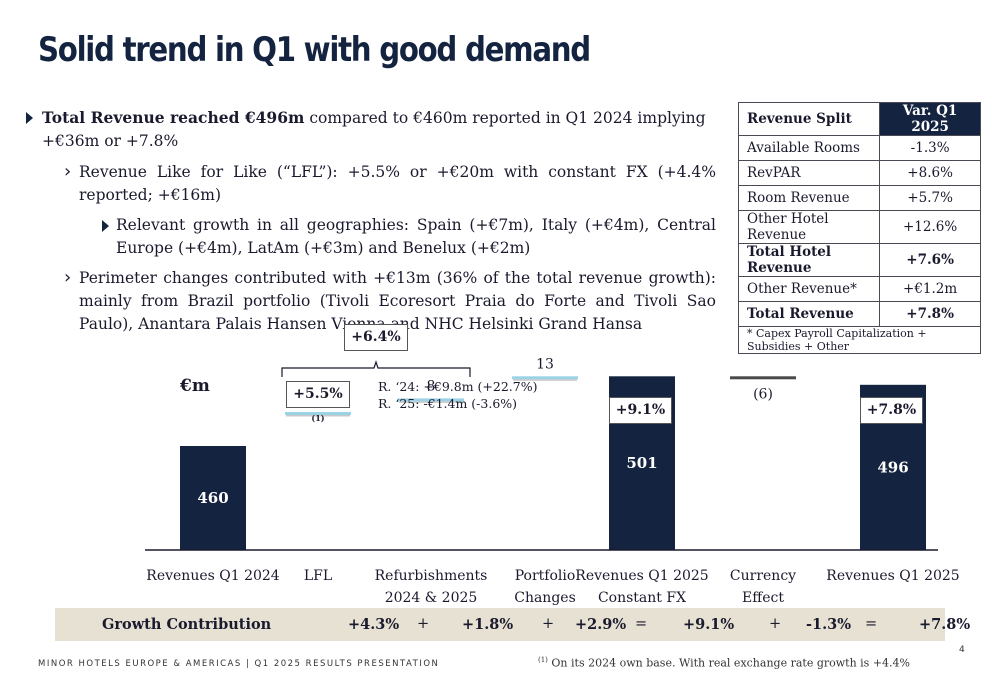  I want to click on x-tick-label: Constant FX, so click(642, 598).